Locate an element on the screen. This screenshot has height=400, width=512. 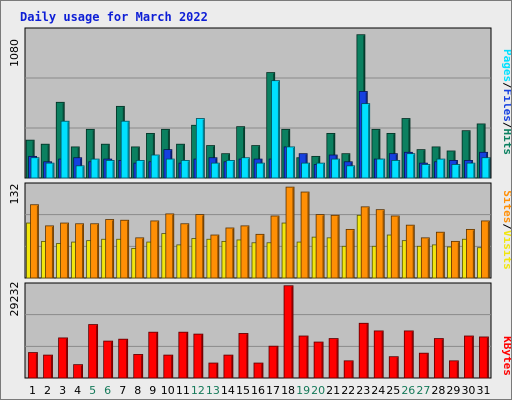
legend-kbytes: KBytes is located at coordinates (506, 356).